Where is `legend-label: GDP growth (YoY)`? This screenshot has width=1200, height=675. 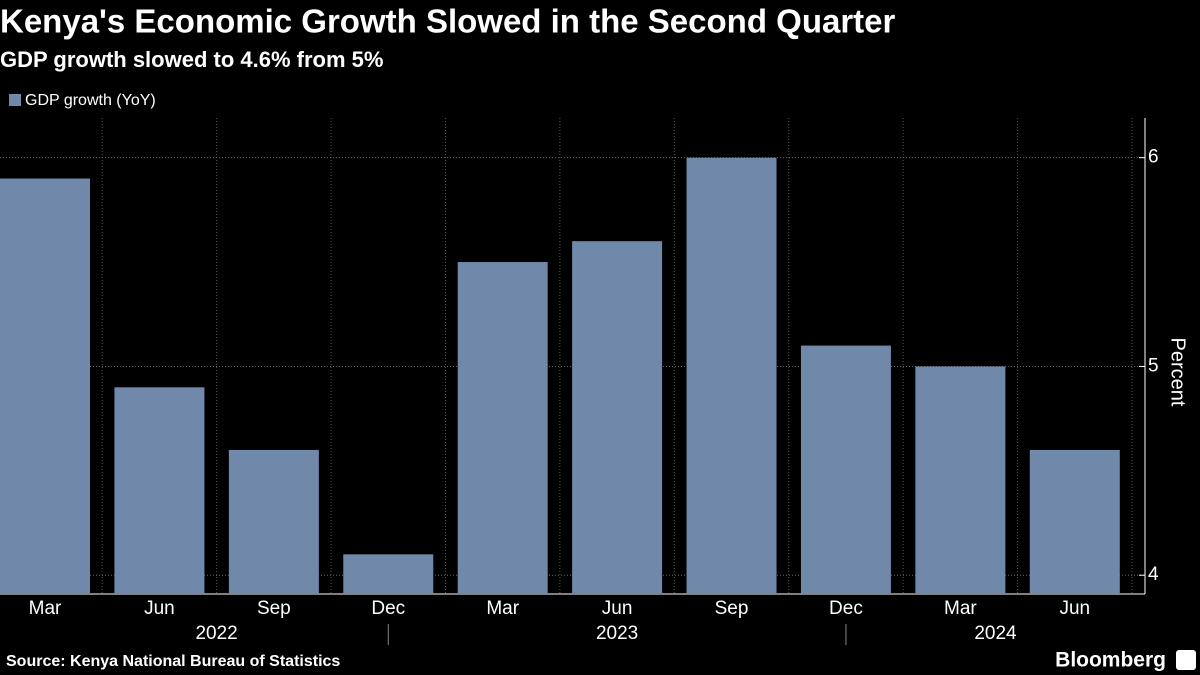
legend-label: GDP growth (YoY) is located at coordinates (90, 100).